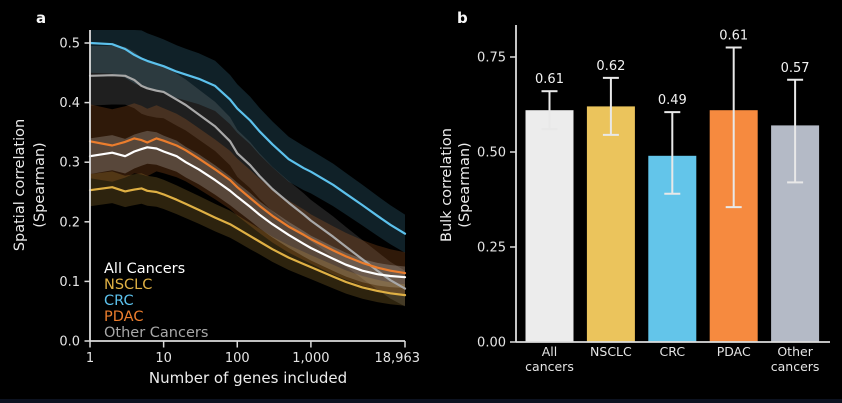 The width and height of the screenshot is (842, 403). What do you see at coordinates (156, 333) in the screenshot?
I see `legend-entry-other-cancers: Other Cancers` at bounding box center [156, 333].